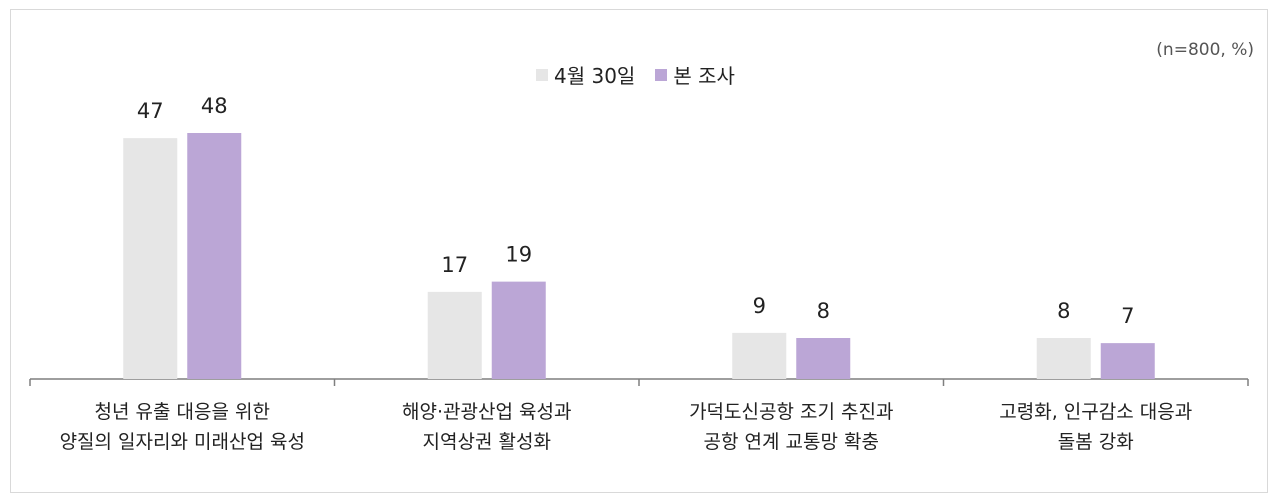 This screenshot has width=1280, height=504. What do you see at coordinates (791, 442) in the screenshot?
I see `category-label-line: 공항 연계 교통망 확충` at bounding box center [791, 442].